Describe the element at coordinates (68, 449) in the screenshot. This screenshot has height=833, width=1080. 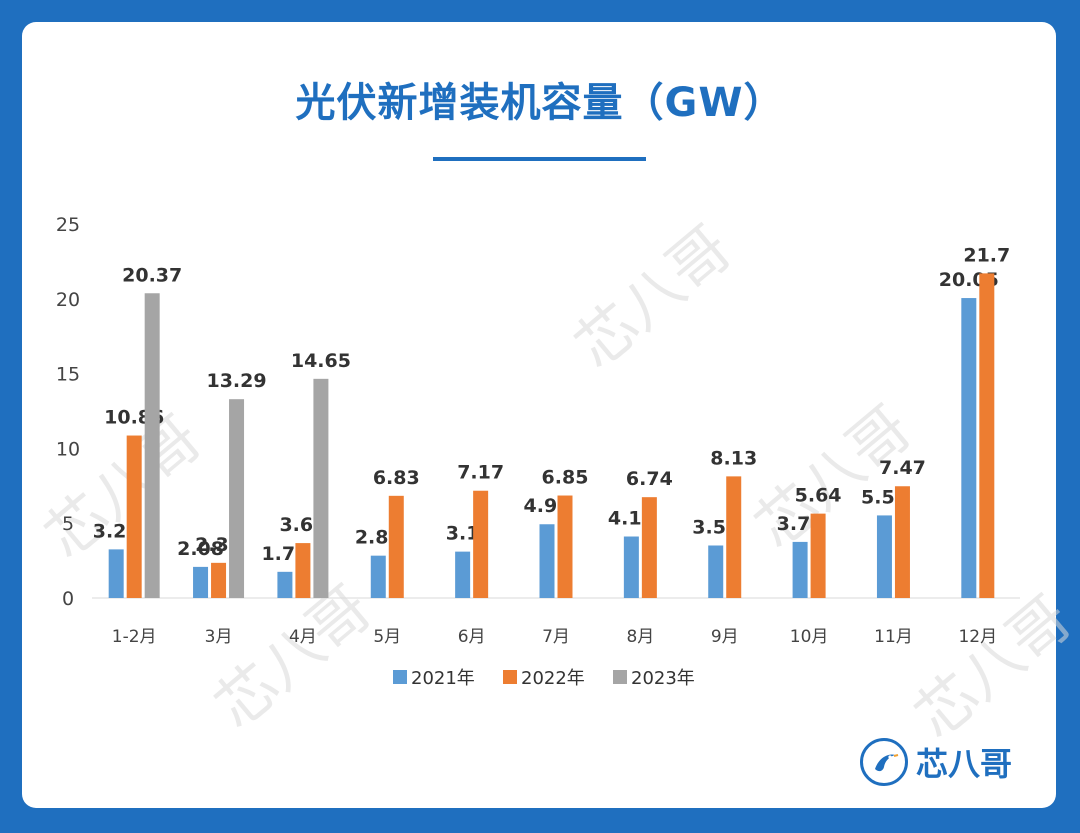
I see `y-tick-label: 10` at that location.